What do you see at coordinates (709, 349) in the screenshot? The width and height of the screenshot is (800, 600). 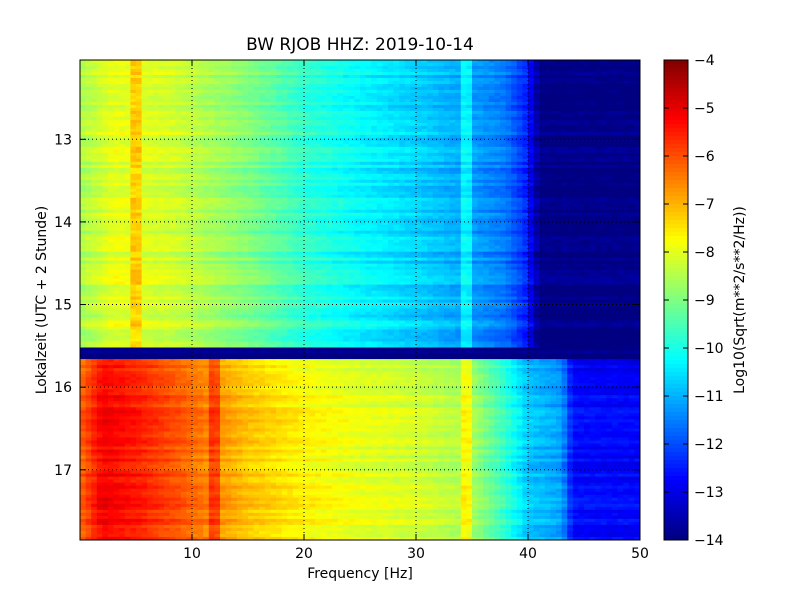 I see `colorbar-tick-label: −10` at bounding box center [709, 349].